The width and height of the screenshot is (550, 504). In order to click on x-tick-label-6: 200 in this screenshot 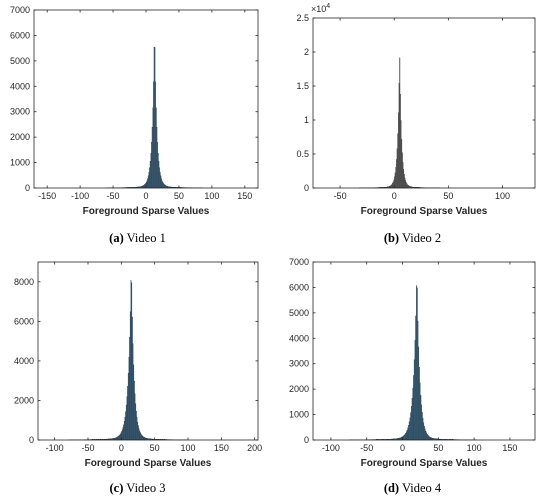, I will do `click(254, 448)`.